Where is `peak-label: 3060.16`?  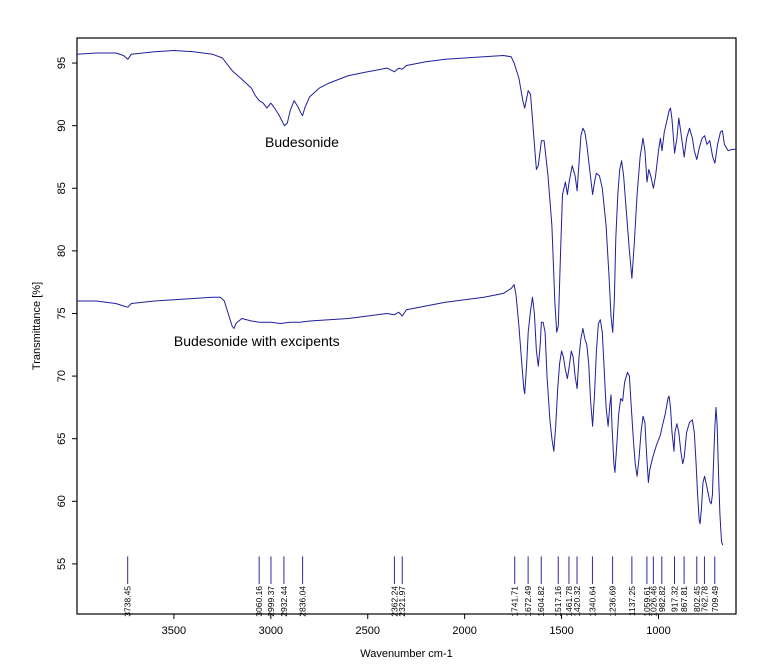 peak-label: 3060.16 is located at coordinates (259, 601).